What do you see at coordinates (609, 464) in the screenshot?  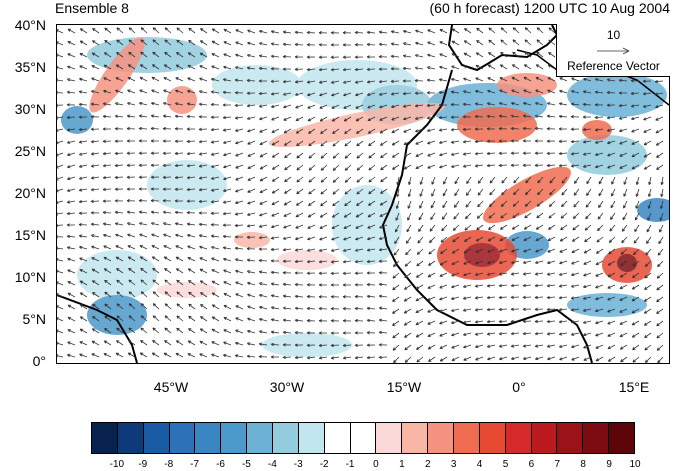 I see `colorbar-tick-label: 9` at bounding box center [609, 464].